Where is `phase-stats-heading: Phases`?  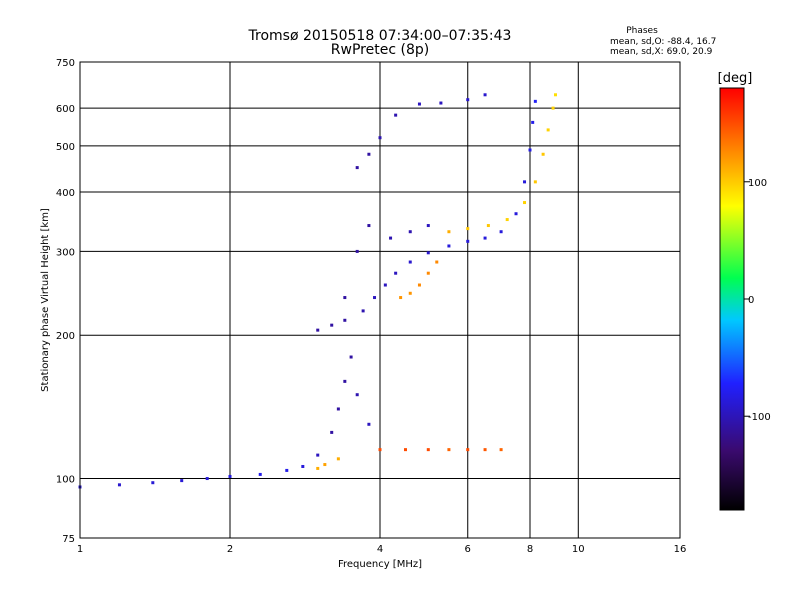 phase-stats-heading: Phases is located at coordinates (642, 31).